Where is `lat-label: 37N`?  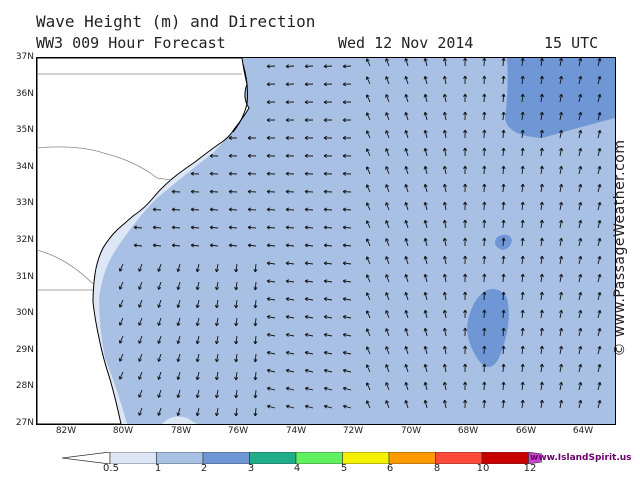 lat-label: 37N is located at coordinates (24, 57).